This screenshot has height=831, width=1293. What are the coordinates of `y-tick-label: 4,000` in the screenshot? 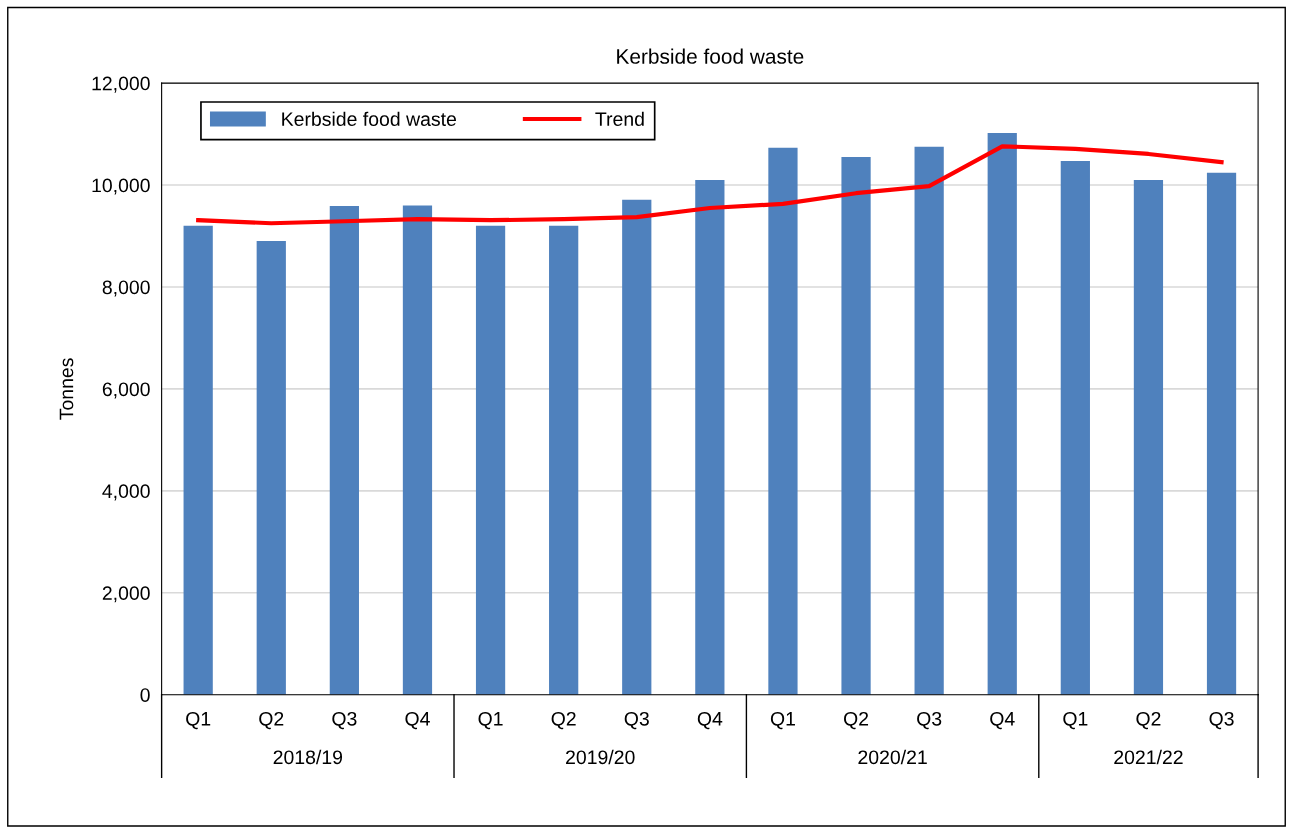 It's located at (126, 492).